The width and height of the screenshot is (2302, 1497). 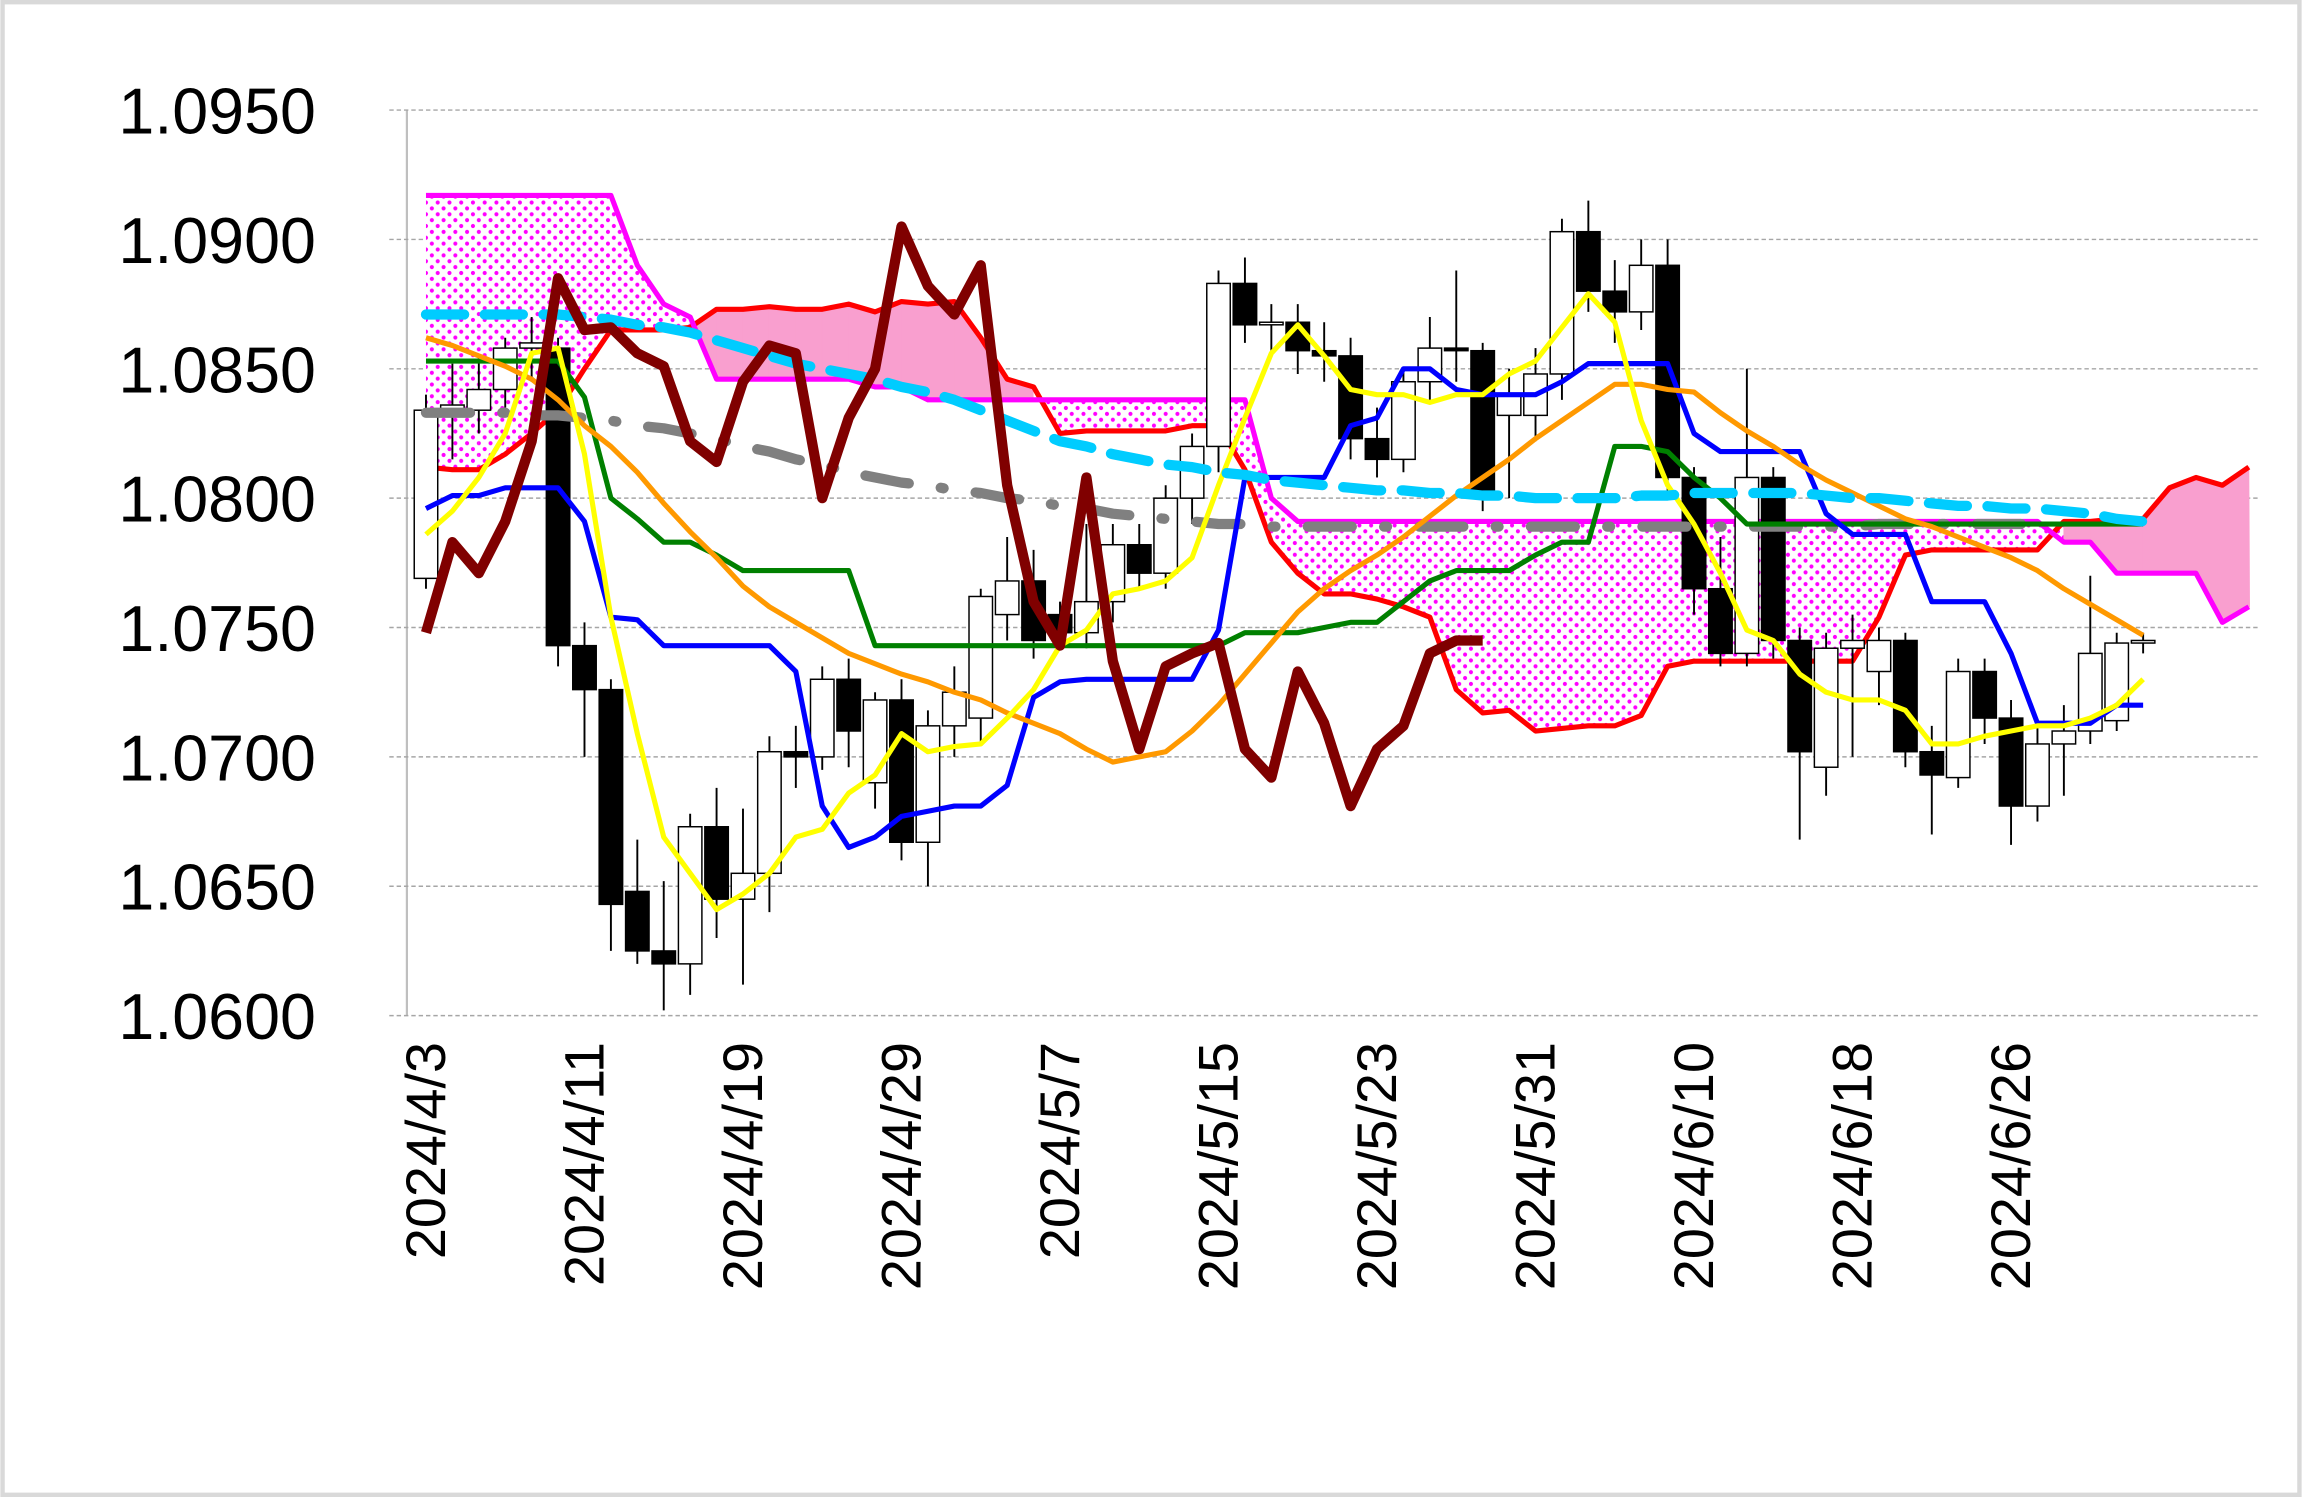 I want to click on y-tick-label: 1.0900, so click(x=216, y=241).